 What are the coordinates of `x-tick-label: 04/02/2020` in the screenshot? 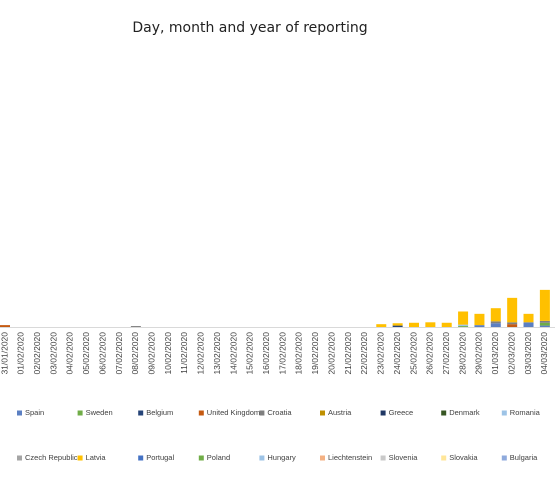 It's located at (70, 353).